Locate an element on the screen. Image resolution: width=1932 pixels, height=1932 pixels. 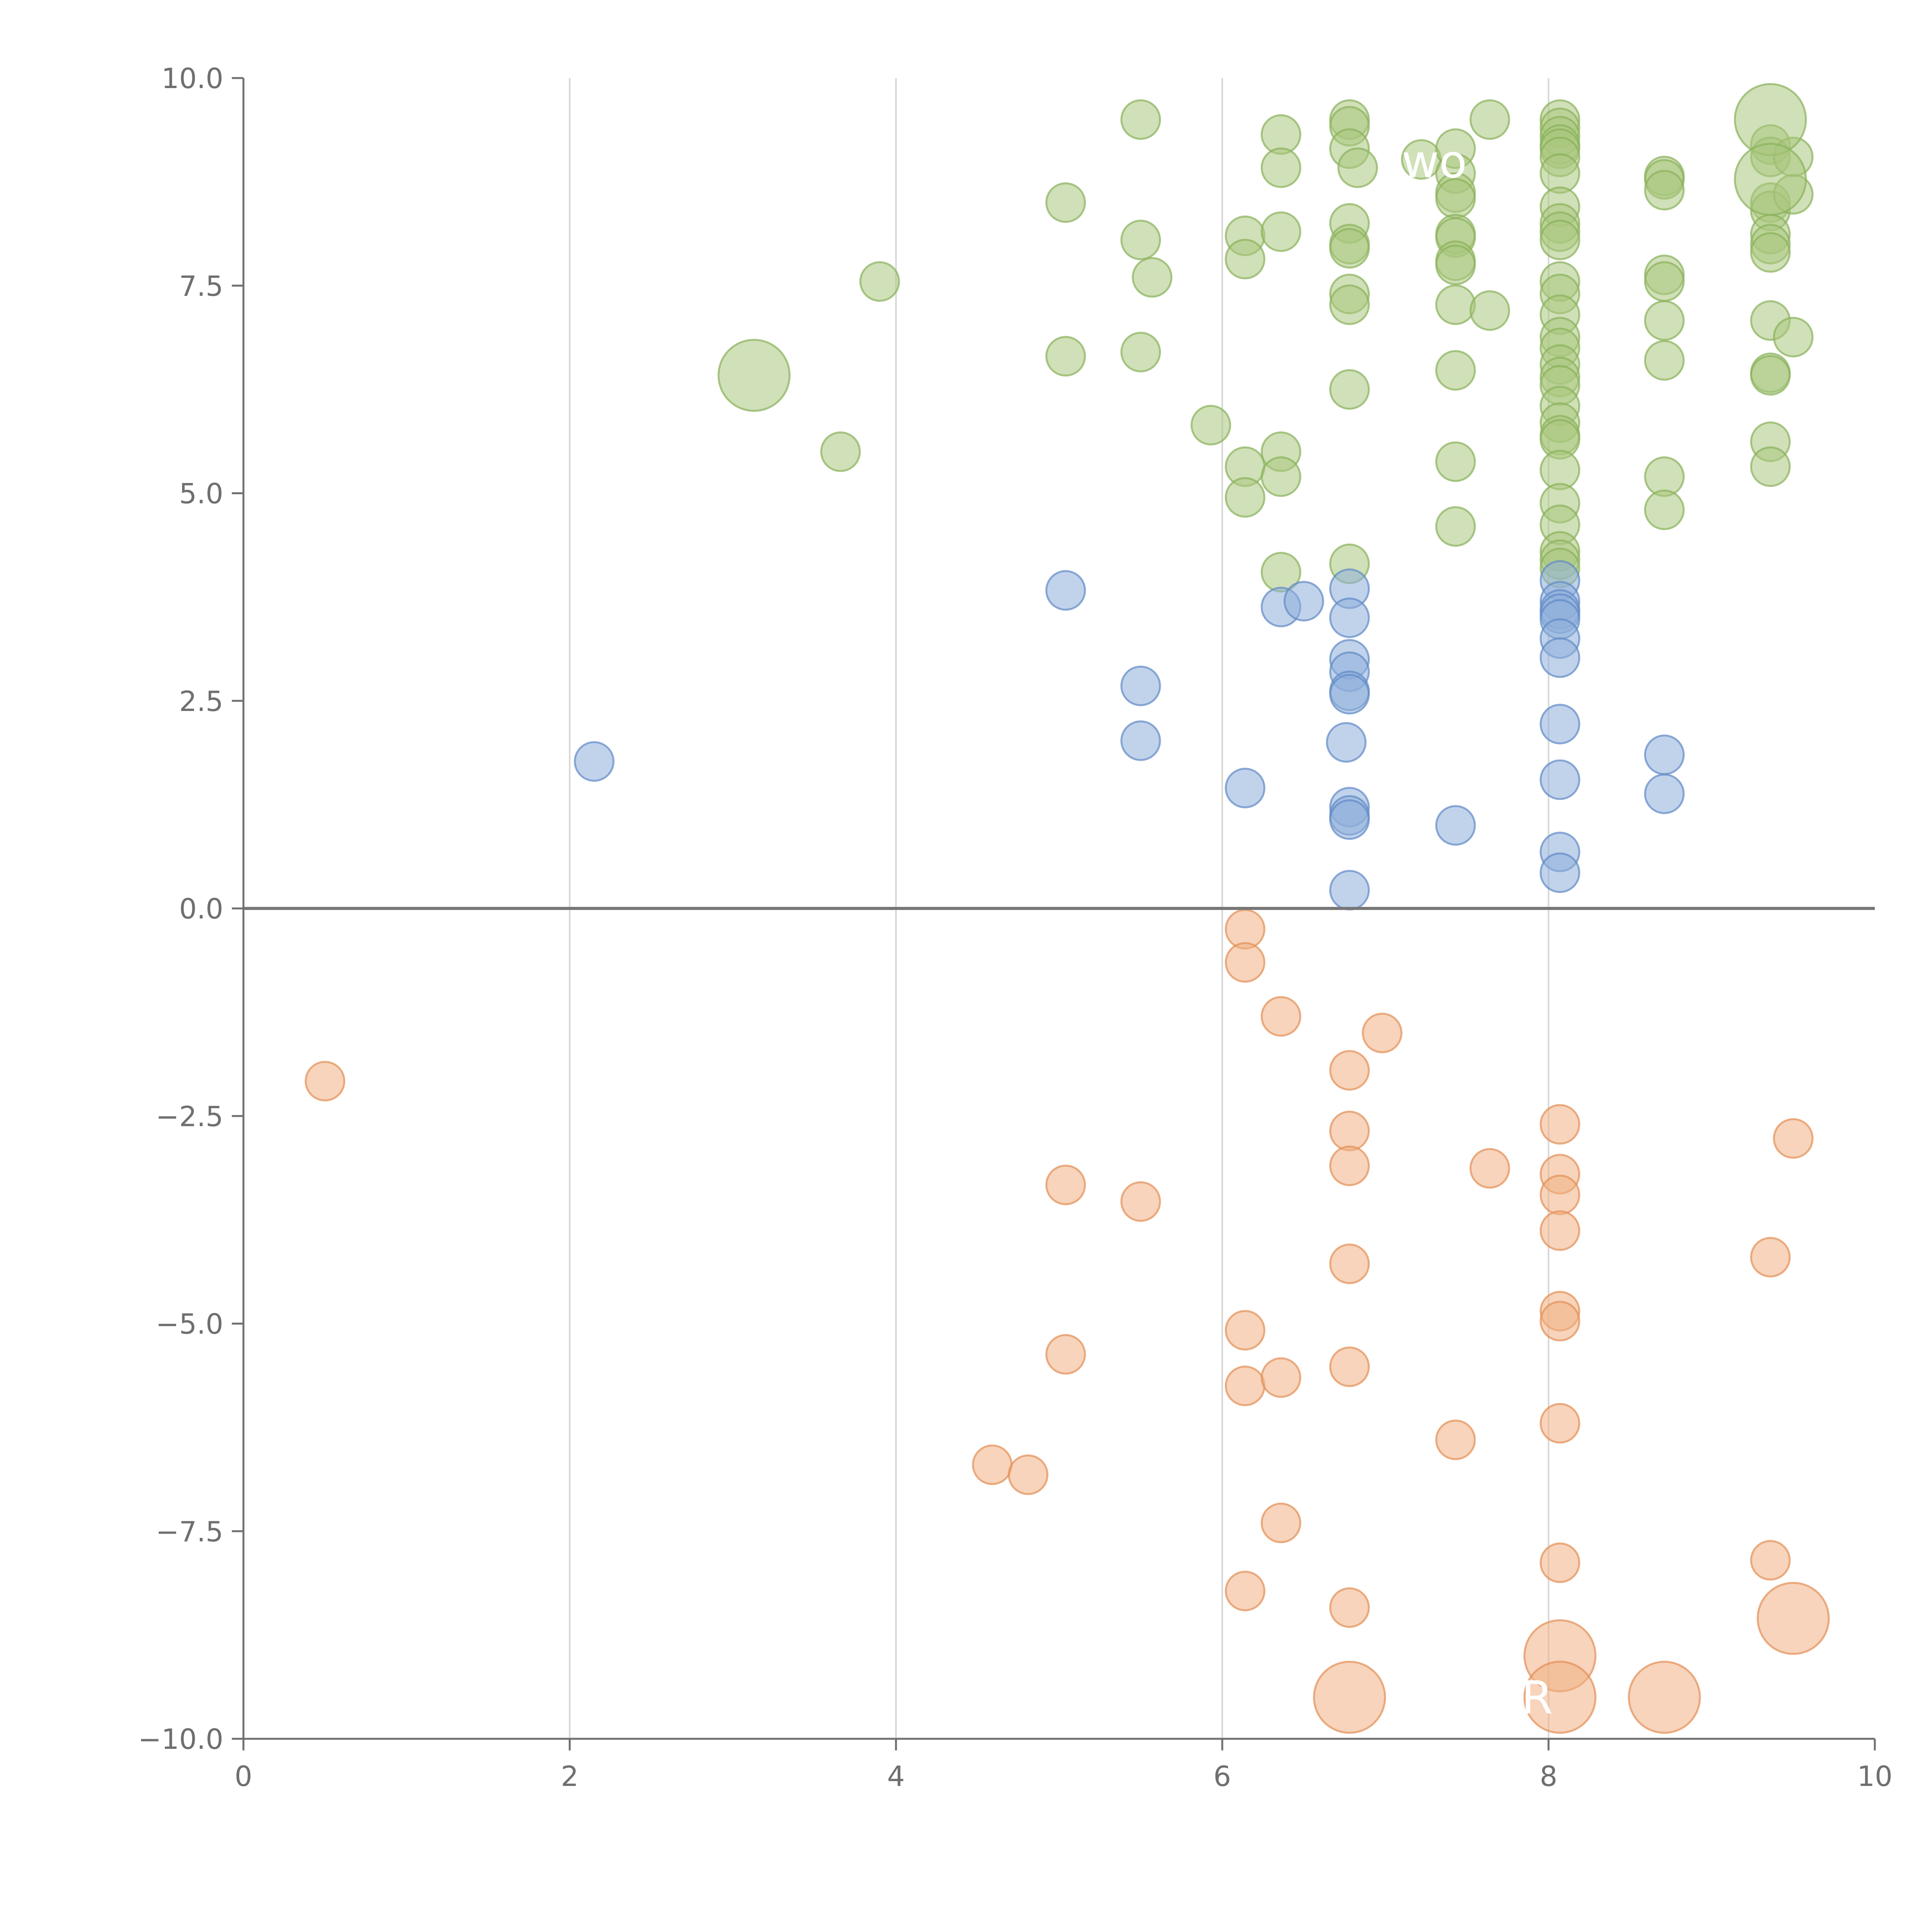
y-tick-label: −7.5 is located at coordinates (190, 1532).